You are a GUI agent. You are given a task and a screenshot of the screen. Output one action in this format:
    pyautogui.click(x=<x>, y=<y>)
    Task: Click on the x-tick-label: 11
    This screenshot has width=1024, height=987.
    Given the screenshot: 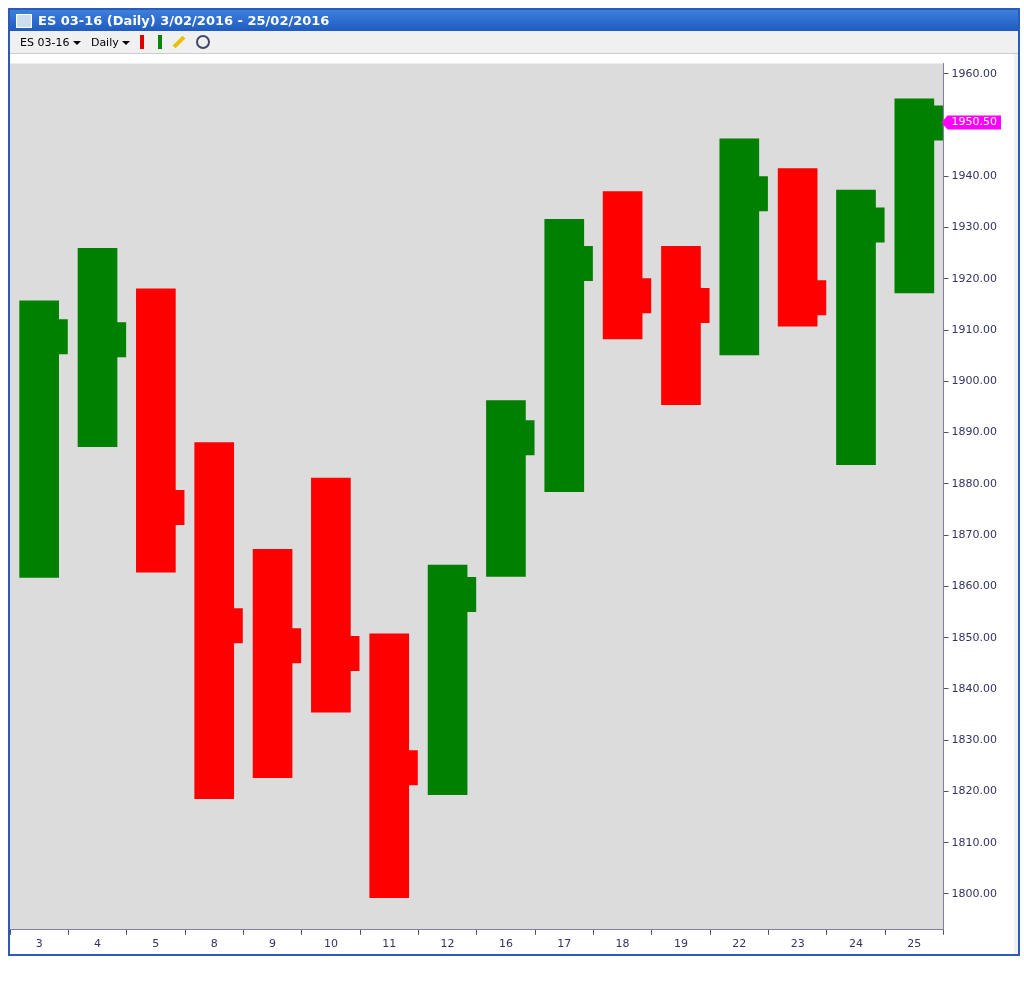 What is the action you would take?
    pyautogui.click(x=389, y=944)
    